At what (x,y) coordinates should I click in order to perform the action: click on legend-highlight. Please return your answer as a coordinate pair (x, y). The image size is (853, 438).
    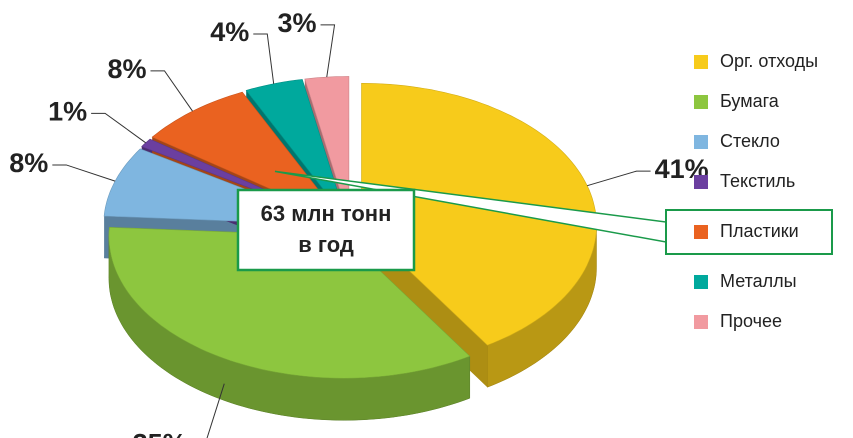
    Looking at the image, I should click on (749, 232).